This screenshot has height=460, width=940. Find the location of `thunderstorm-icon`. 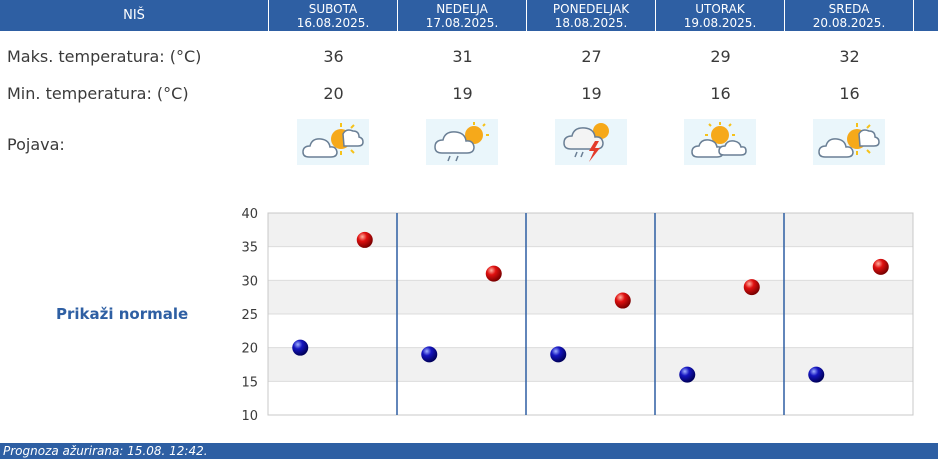

thunderstorm-icon is located at coordinates (591, 142).